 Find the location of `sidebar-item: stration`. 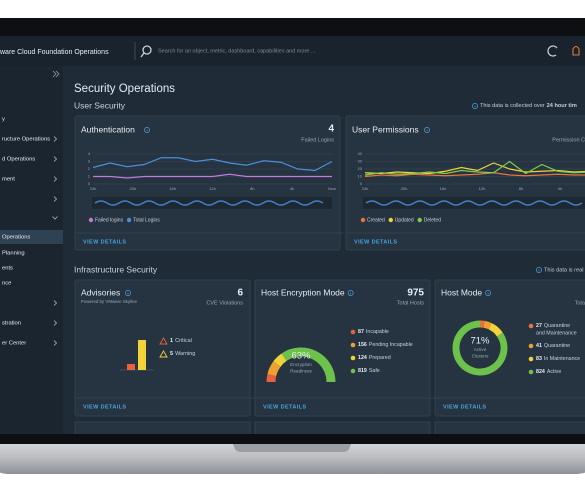

sidebar-item: stration is located at coordinates (11, 324).